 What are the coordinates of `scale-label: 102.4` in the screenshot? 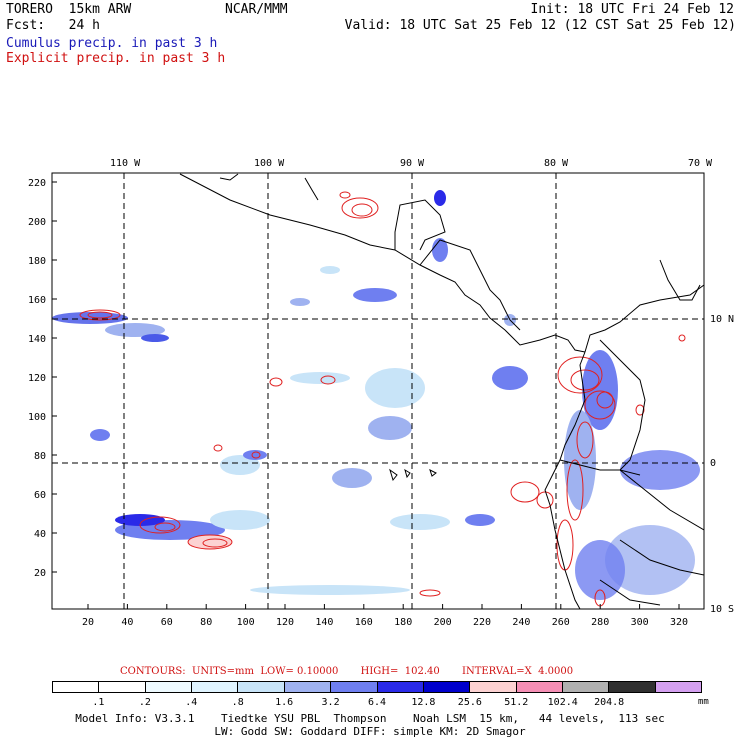 It's located at (562, 702).